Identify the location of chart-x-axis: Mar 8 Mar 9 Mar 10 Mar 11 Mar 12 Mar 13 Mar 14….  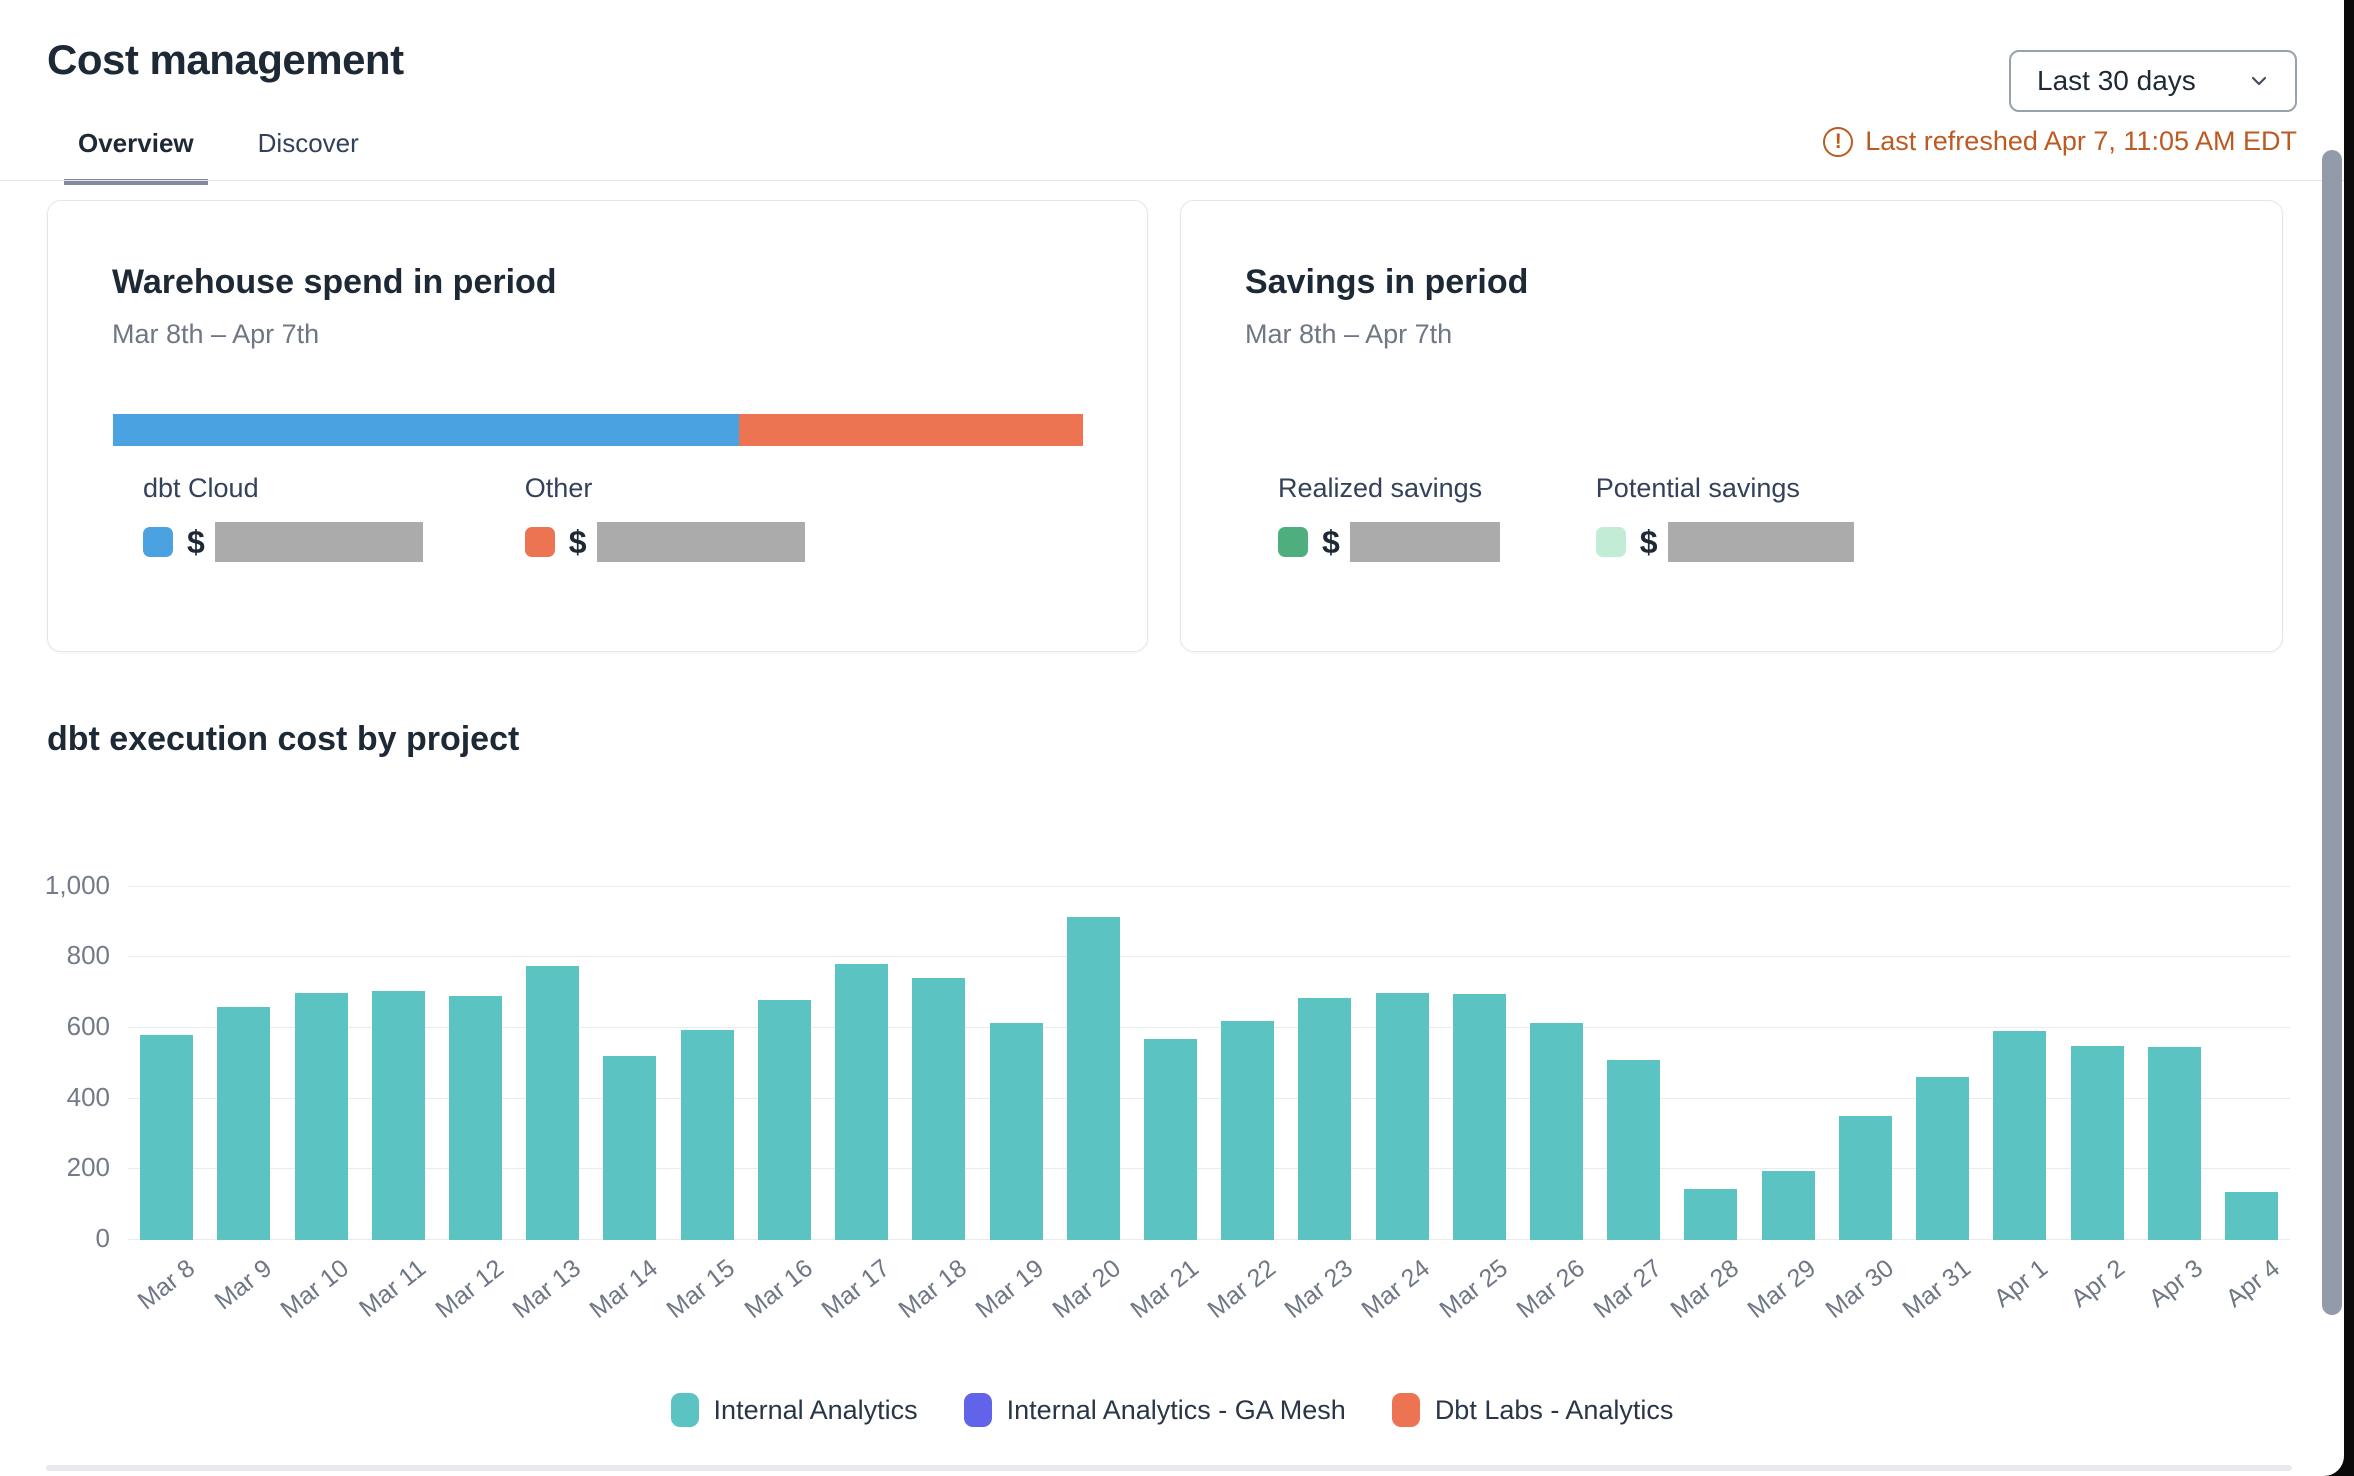
(1209, 1311).